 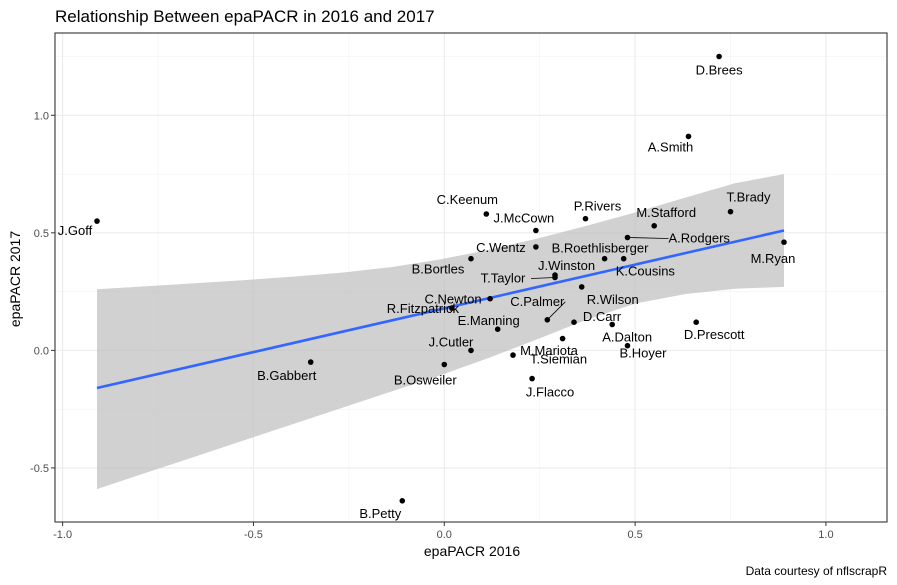 I want to click on y-tick-label: -0.5, so click(x=39, y=469).